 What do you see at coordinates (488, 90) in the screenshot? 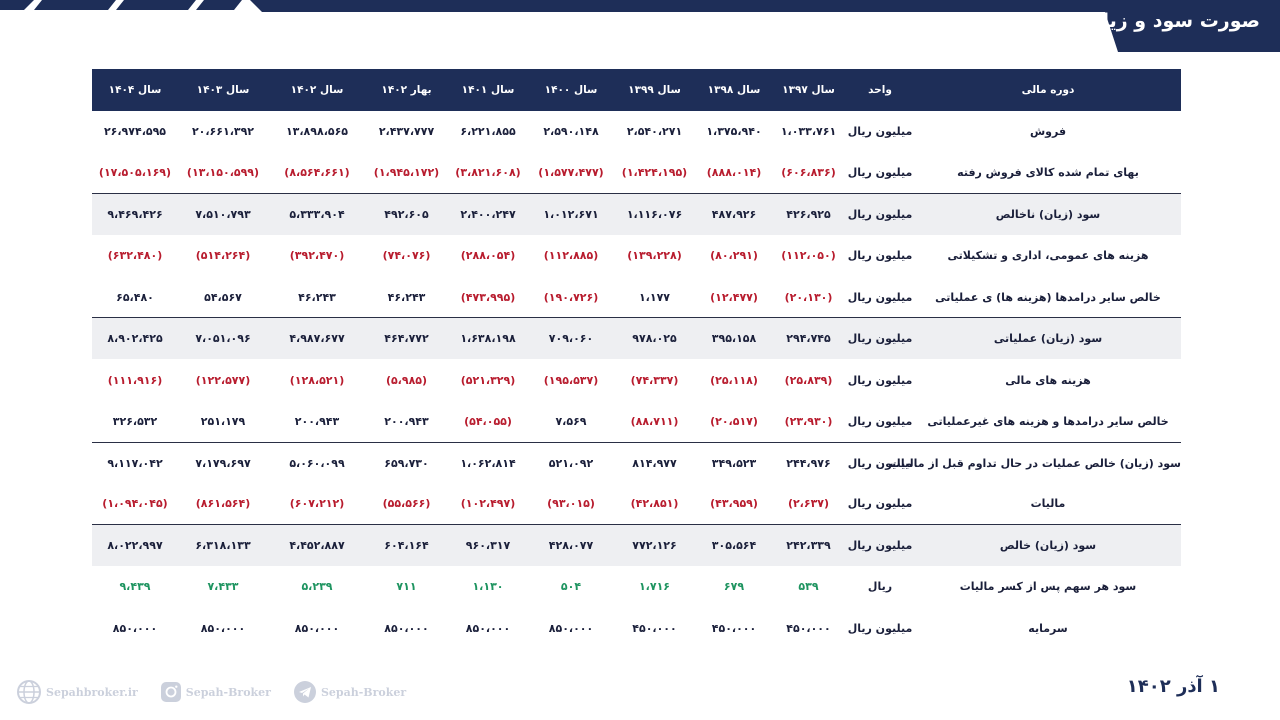
I see `column-header-year: سال ۱۴۰۱` at bounding box center [488, 90].